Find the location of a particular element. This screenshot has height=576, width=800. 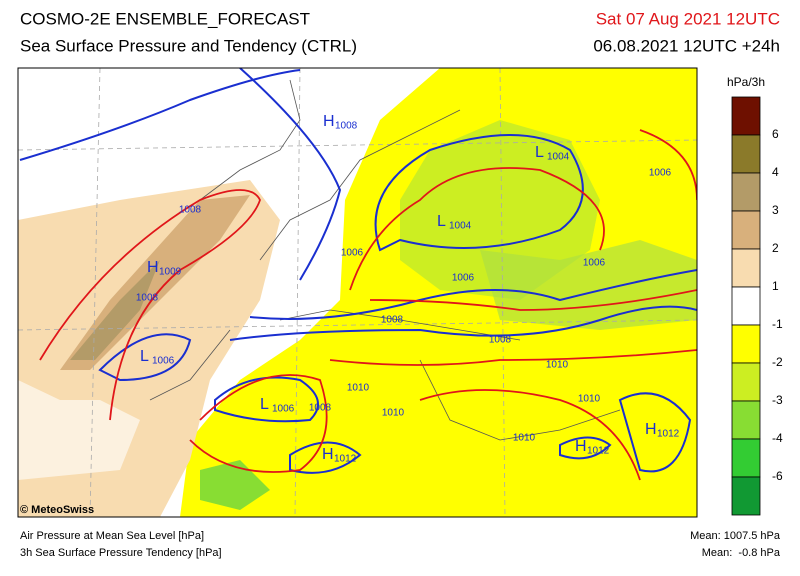

colorbar-label: 4 is located at coordinates (775, 172).